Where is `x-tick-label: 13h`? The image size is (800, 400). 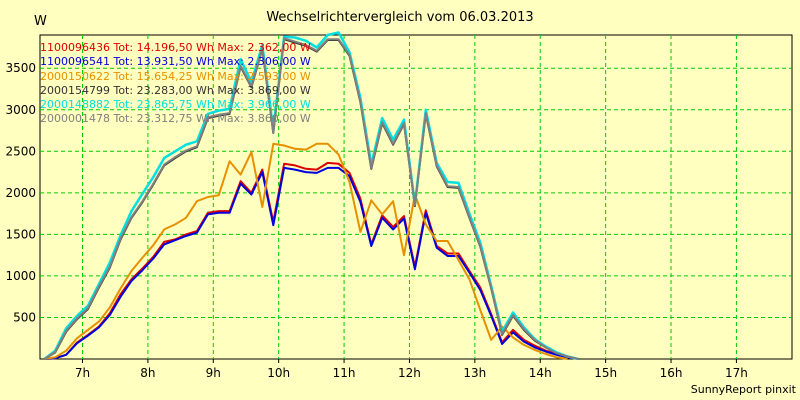
x-tick-label: 13h is located at coordinates (474, 373).